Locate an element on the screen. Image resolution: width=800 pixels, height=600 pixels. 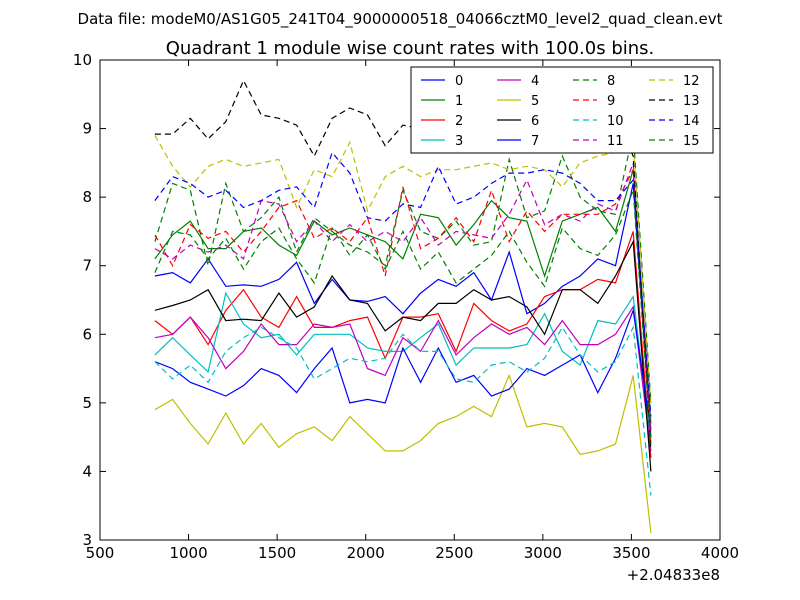
y-tick-label: 6 is located at coordinates (87, 334).